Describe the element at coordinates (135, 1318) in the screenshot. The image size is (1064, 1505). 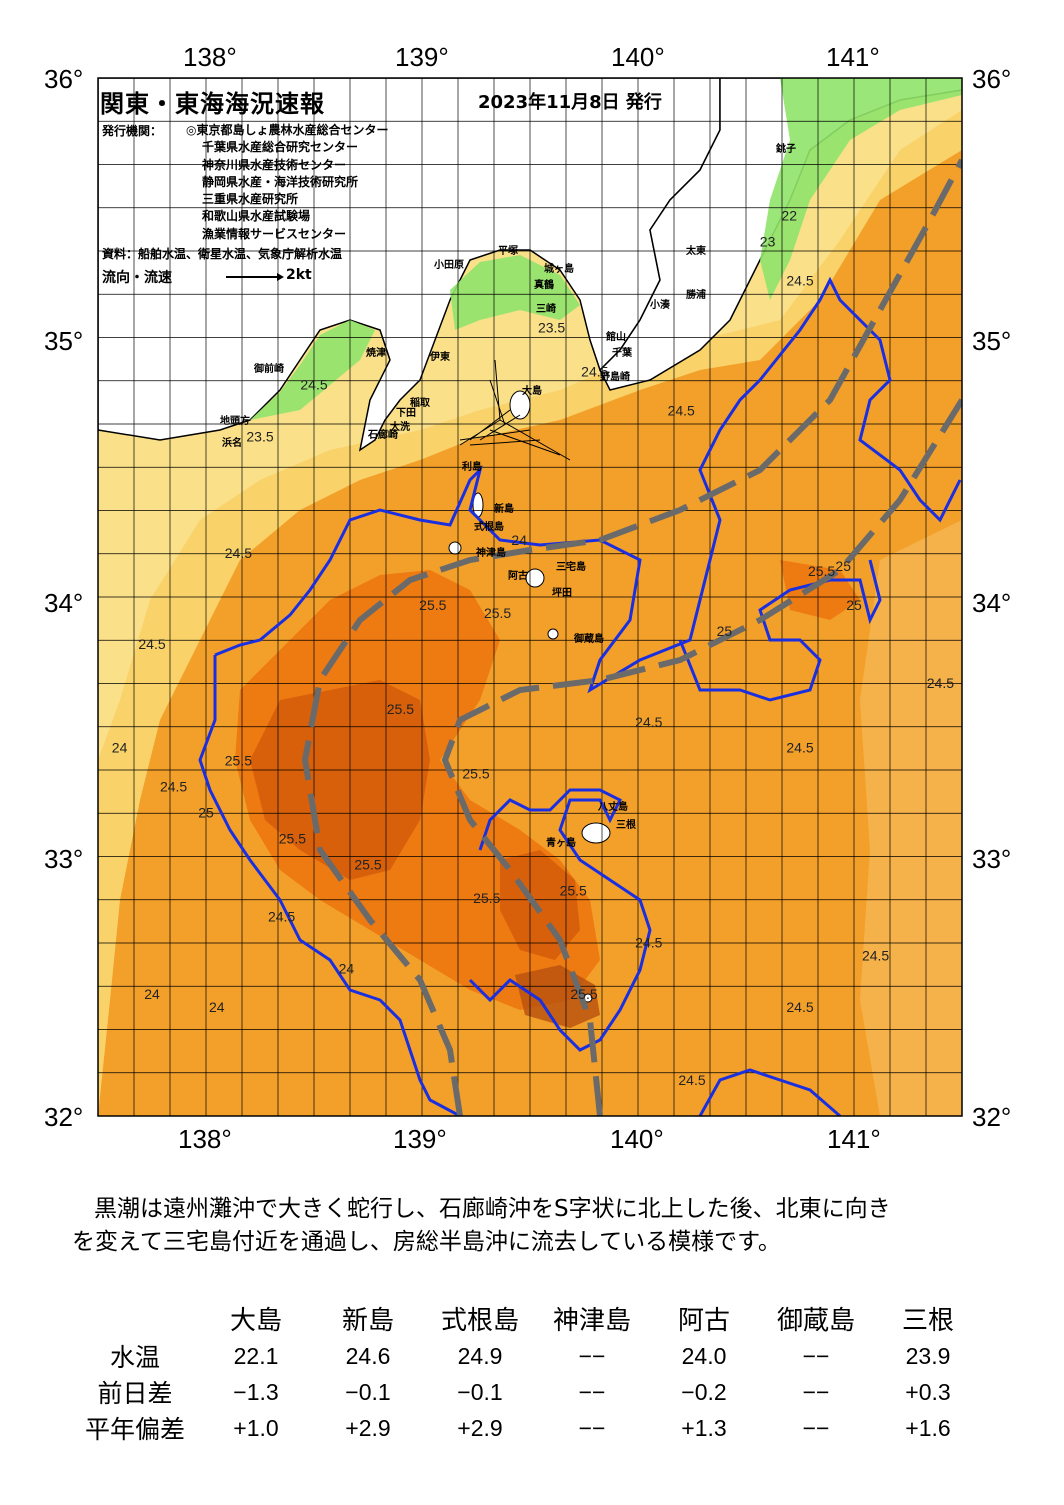
I see `table-header-cell` at that location.